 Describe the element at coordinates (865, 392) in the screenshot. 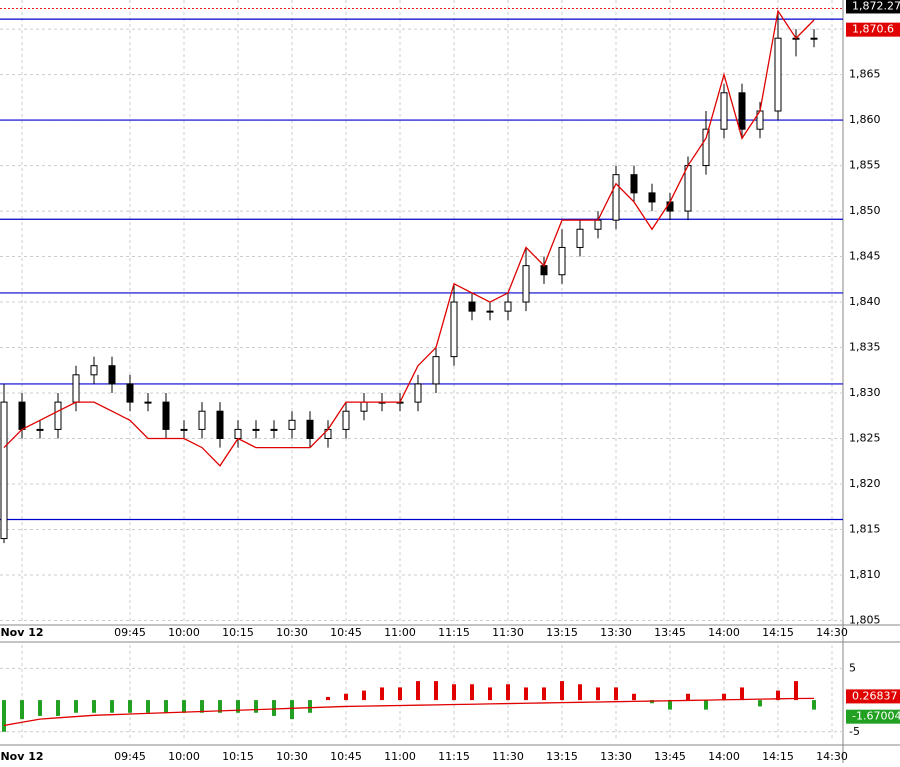

I see `y-tick-label: 1,830` at that location.